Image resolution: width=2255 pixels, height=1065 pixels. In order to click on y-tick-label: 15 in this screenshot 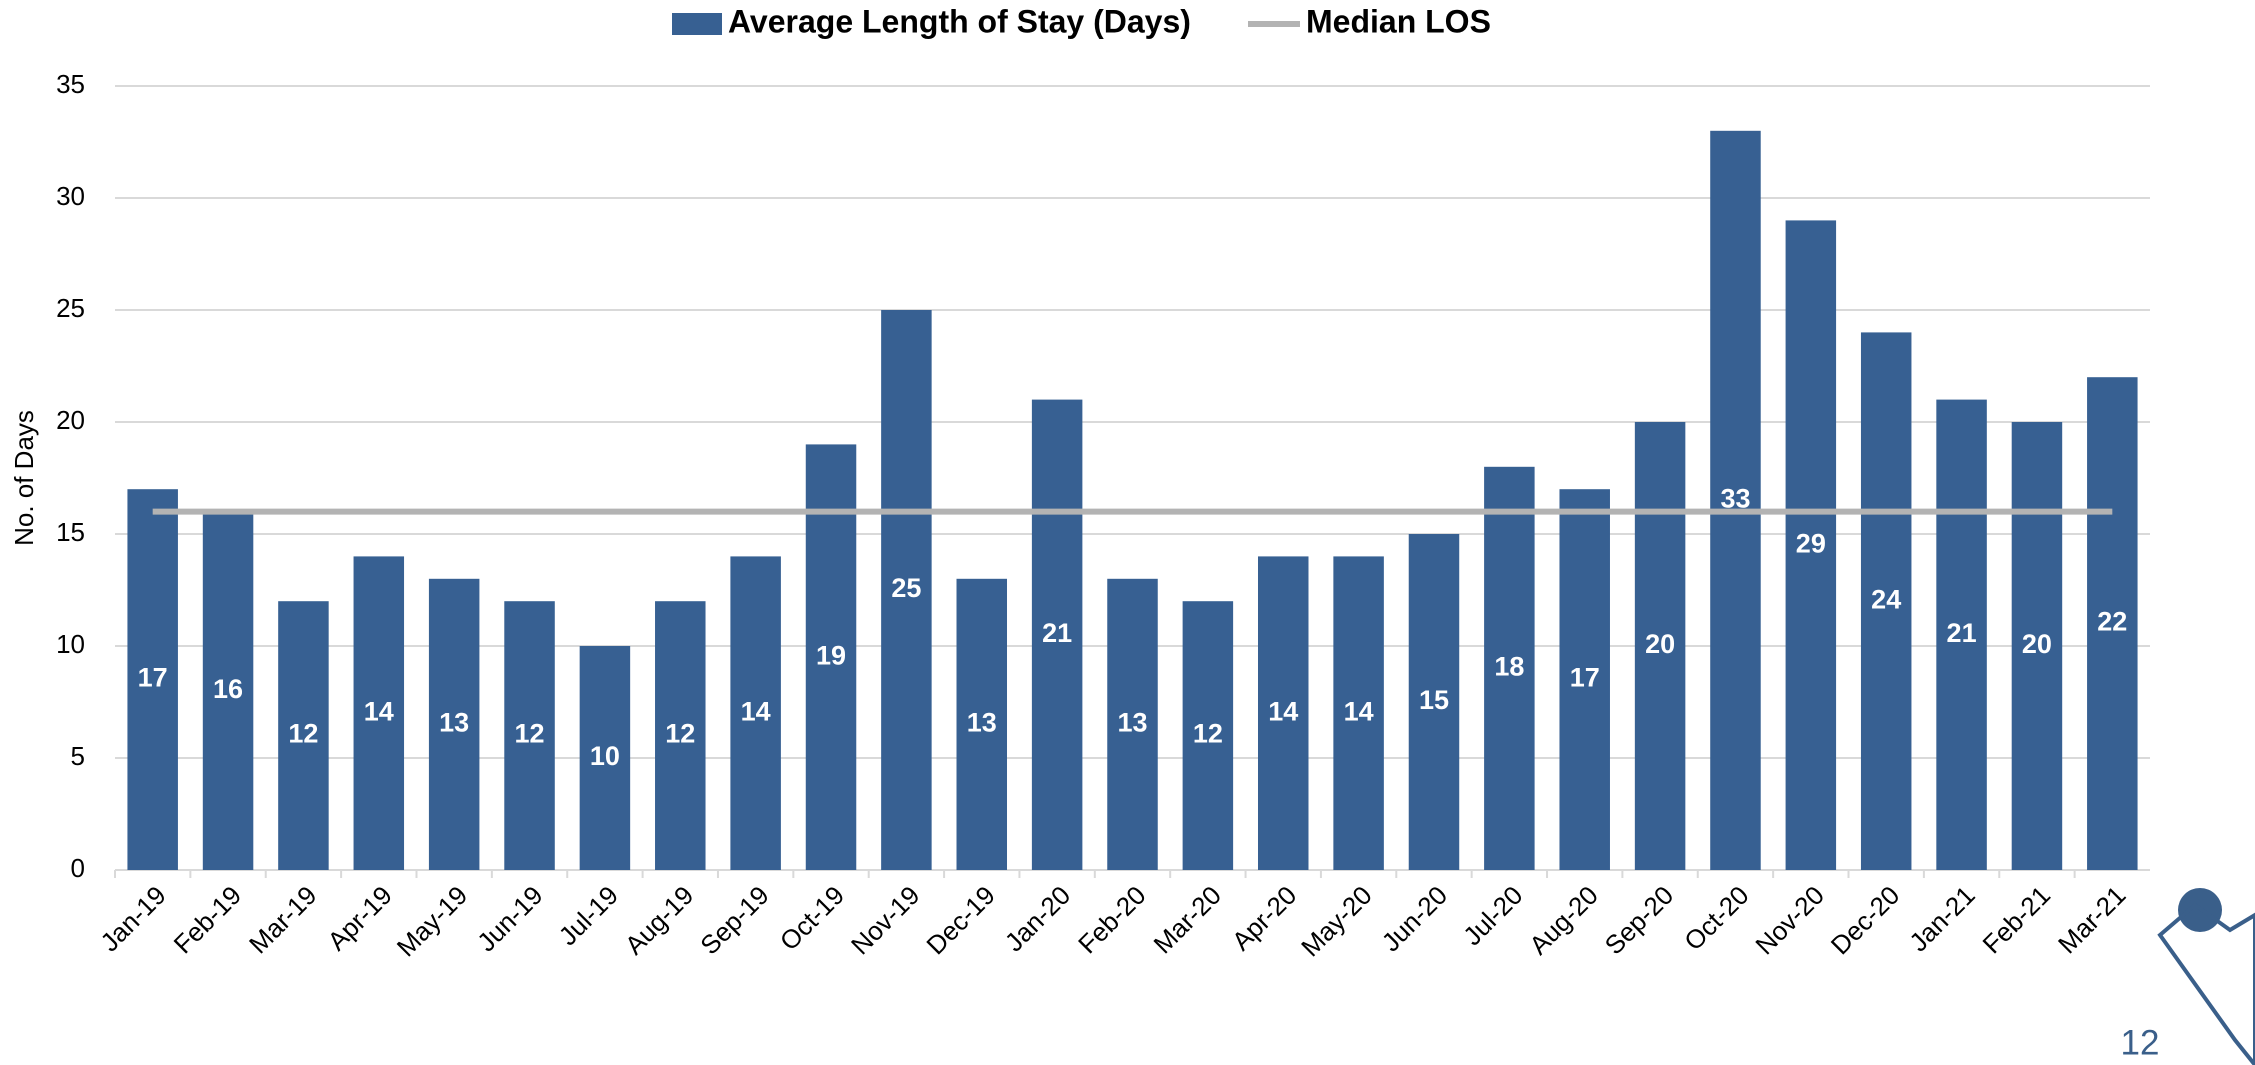, I will do `click(70, 532)`.